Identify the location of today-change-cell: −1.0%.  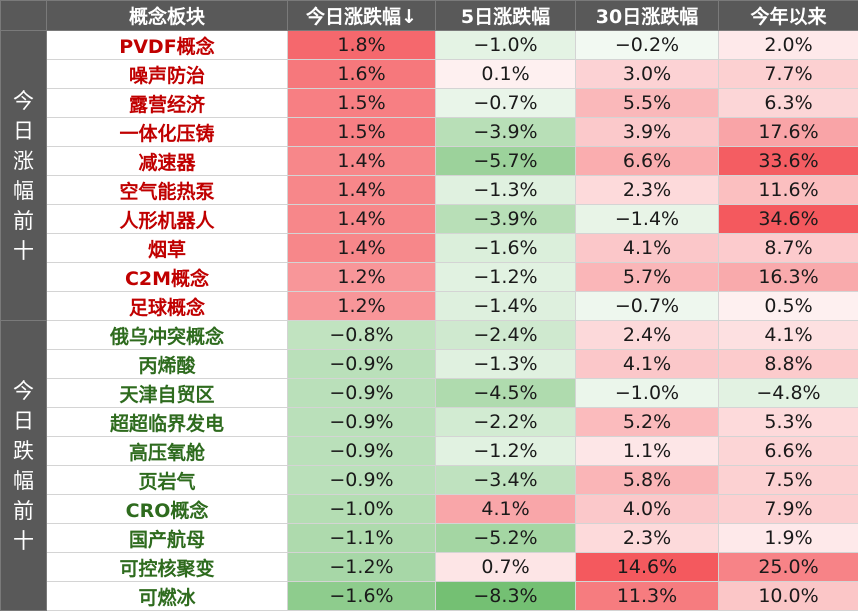
(362, 509).